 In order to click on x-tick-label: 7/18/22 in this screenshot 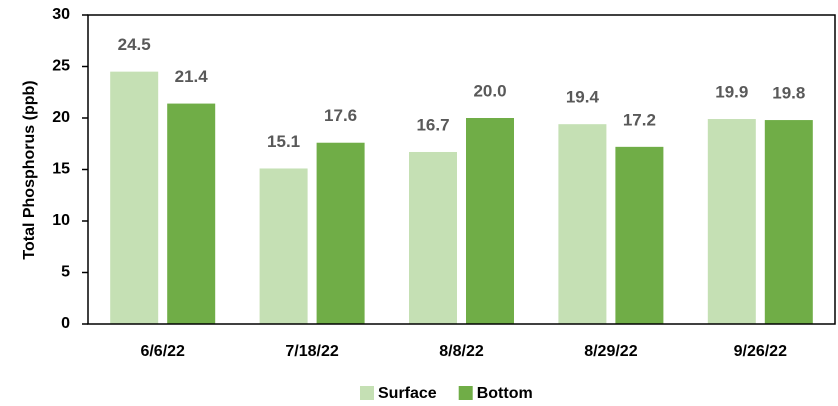, I will do `click(311, 351)`.